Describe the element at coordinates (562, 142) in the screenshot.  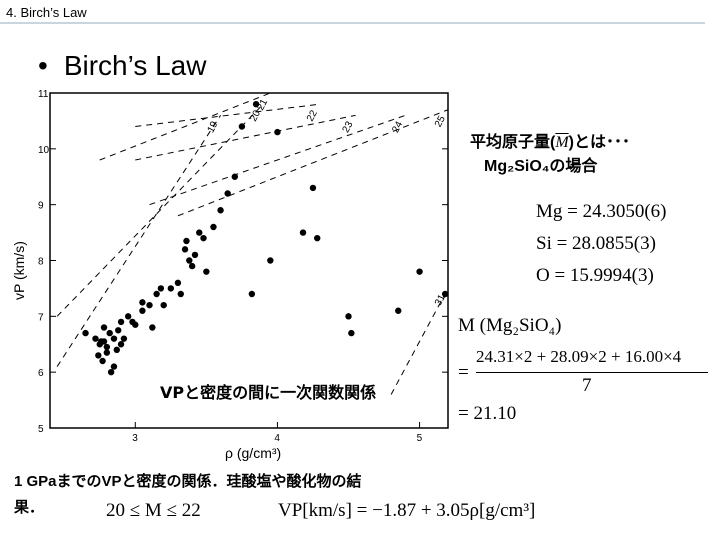
I see `note-mbar: M` at that location.